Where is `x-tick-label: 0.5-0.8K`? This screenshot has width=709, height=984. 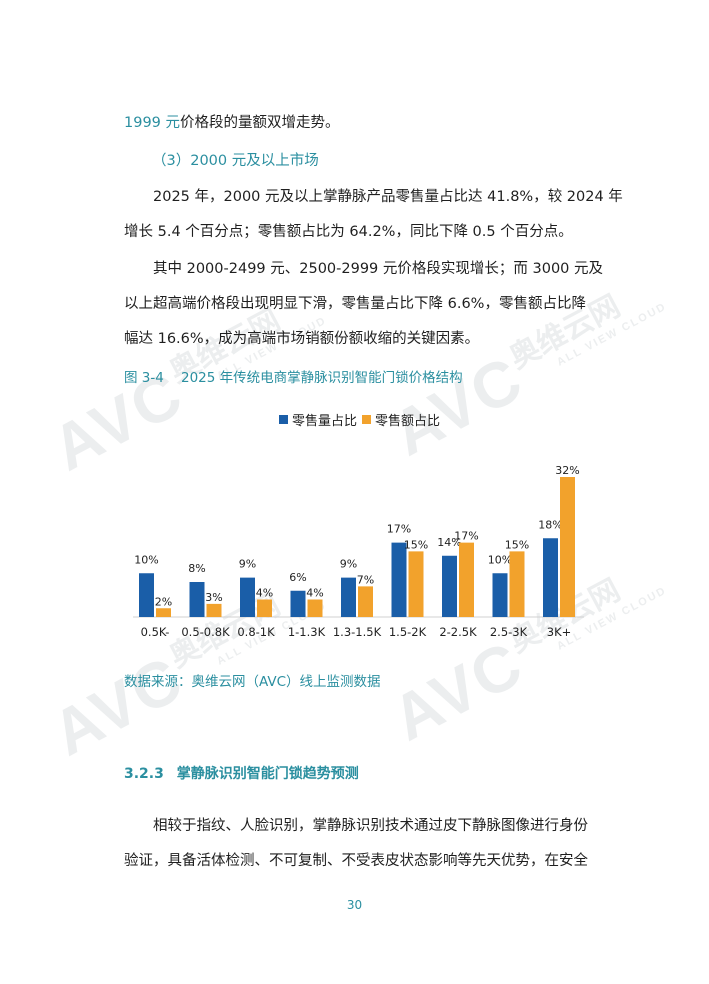 x-tick-label: 0.5-0.8K is located at coordinates (205, 632).